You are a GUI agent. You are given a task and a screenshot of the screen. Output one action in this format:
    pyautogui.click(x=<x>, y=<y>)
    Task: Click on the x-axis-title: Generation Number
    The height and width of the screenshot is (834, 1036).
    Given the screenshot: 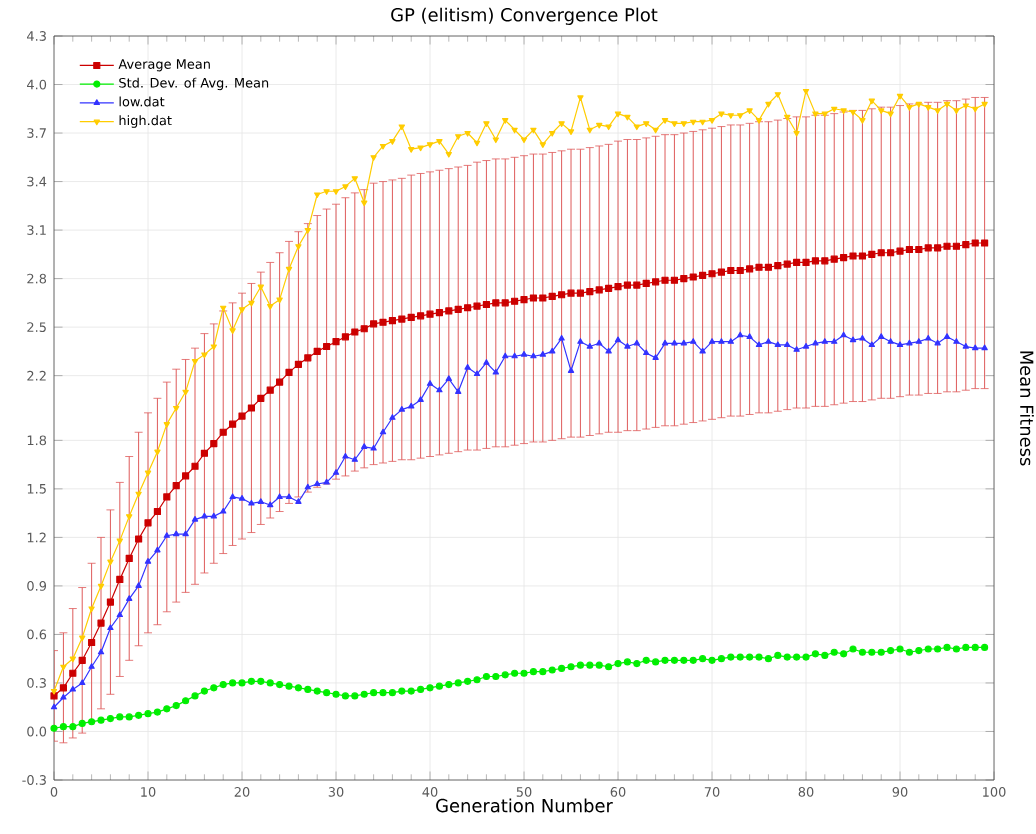 What is the action you would take?
    pyautogui.click(x=524, y=805)
    